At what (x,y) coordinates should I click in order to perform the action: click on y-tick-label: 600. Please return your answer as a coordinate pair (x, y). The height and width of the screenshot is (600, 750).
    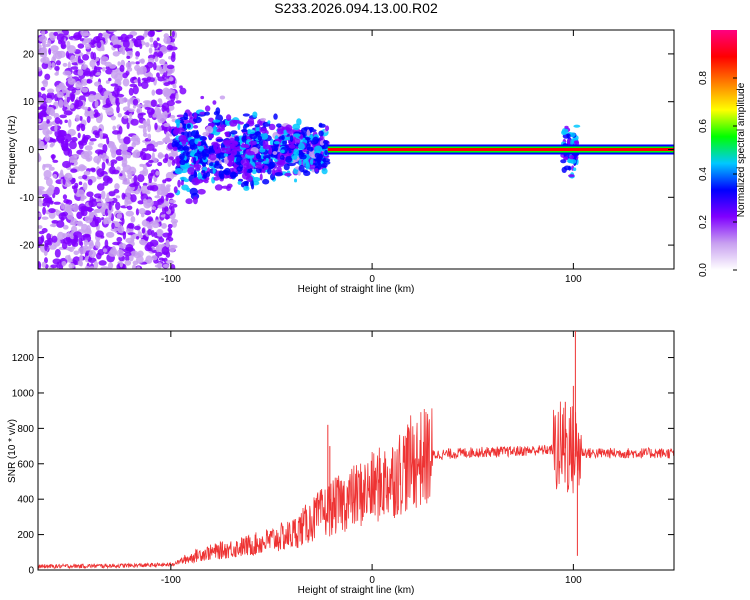
    Looking at the image, I should click on (25, 464).